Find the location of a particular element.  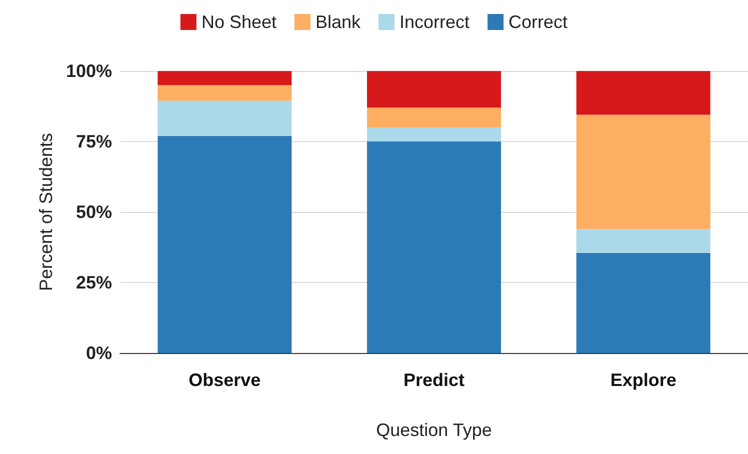

y-tick-label: 100% is located at coordinates (89, 71).